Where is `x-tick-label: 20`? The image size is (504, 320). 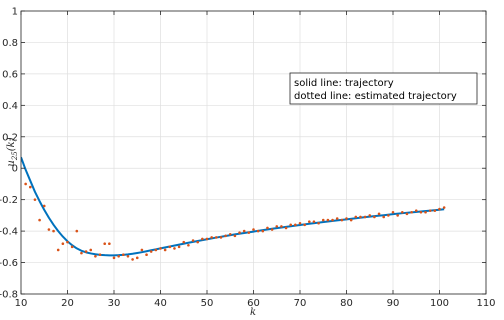 x-tick-label: 20 is located at coordinates (67, 303).